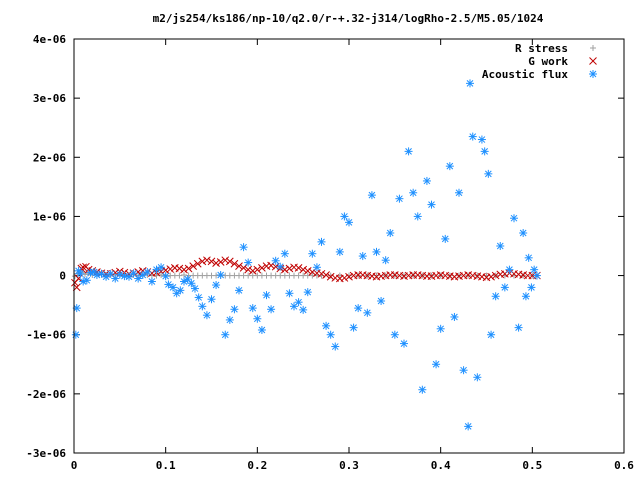 This screenshot has width=640, height=480. I want to click on y-tick-label: 4e-06, so click(49, 39).